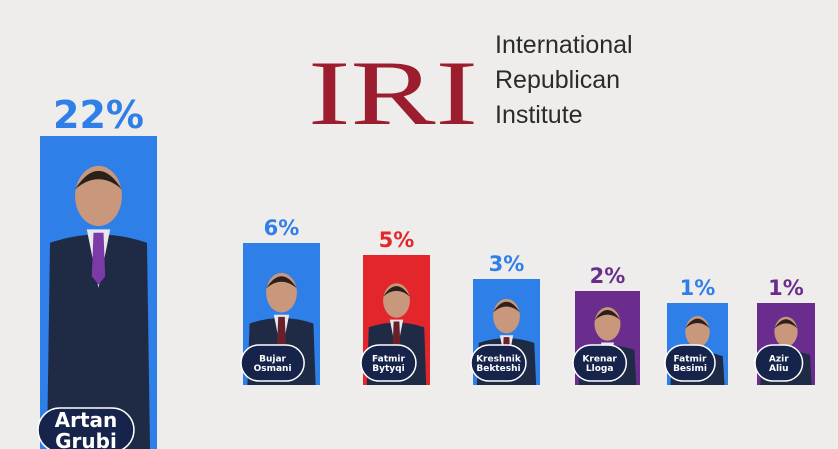  Describe the element at coordinates (539, 115) in the screenshot. I see `logo-text: Institute` at that location.